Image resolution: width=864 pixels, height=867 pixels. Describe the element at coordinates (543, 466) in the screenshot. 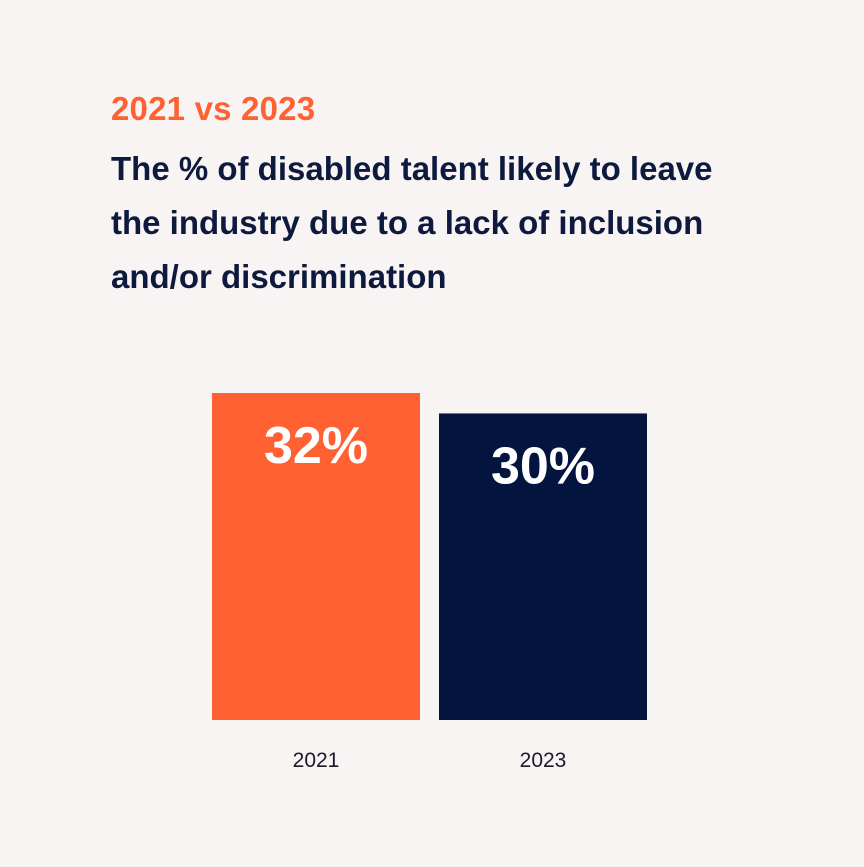

I see `data-label-2023: 30%` at that location.